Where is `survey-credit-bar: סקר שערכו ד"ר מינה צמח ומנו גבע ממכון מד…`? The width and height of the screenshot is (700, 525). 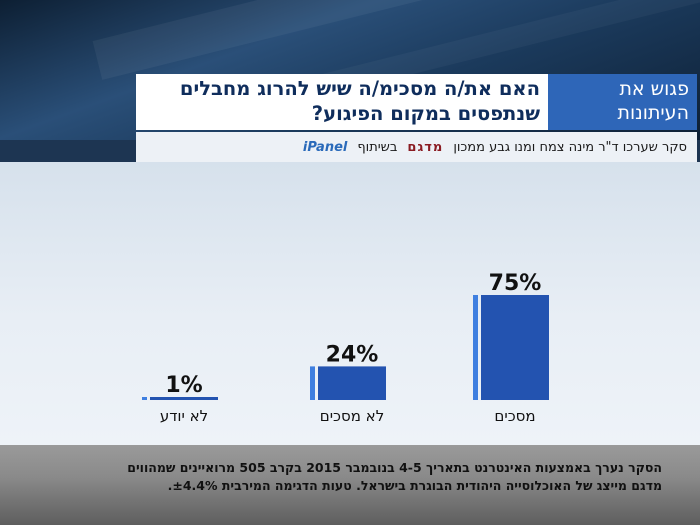 survey-credit-bar: סקר שערכו ד"ר מינה צמח ומנו גבע ממכון מד… is located at coordinates (416, 147).